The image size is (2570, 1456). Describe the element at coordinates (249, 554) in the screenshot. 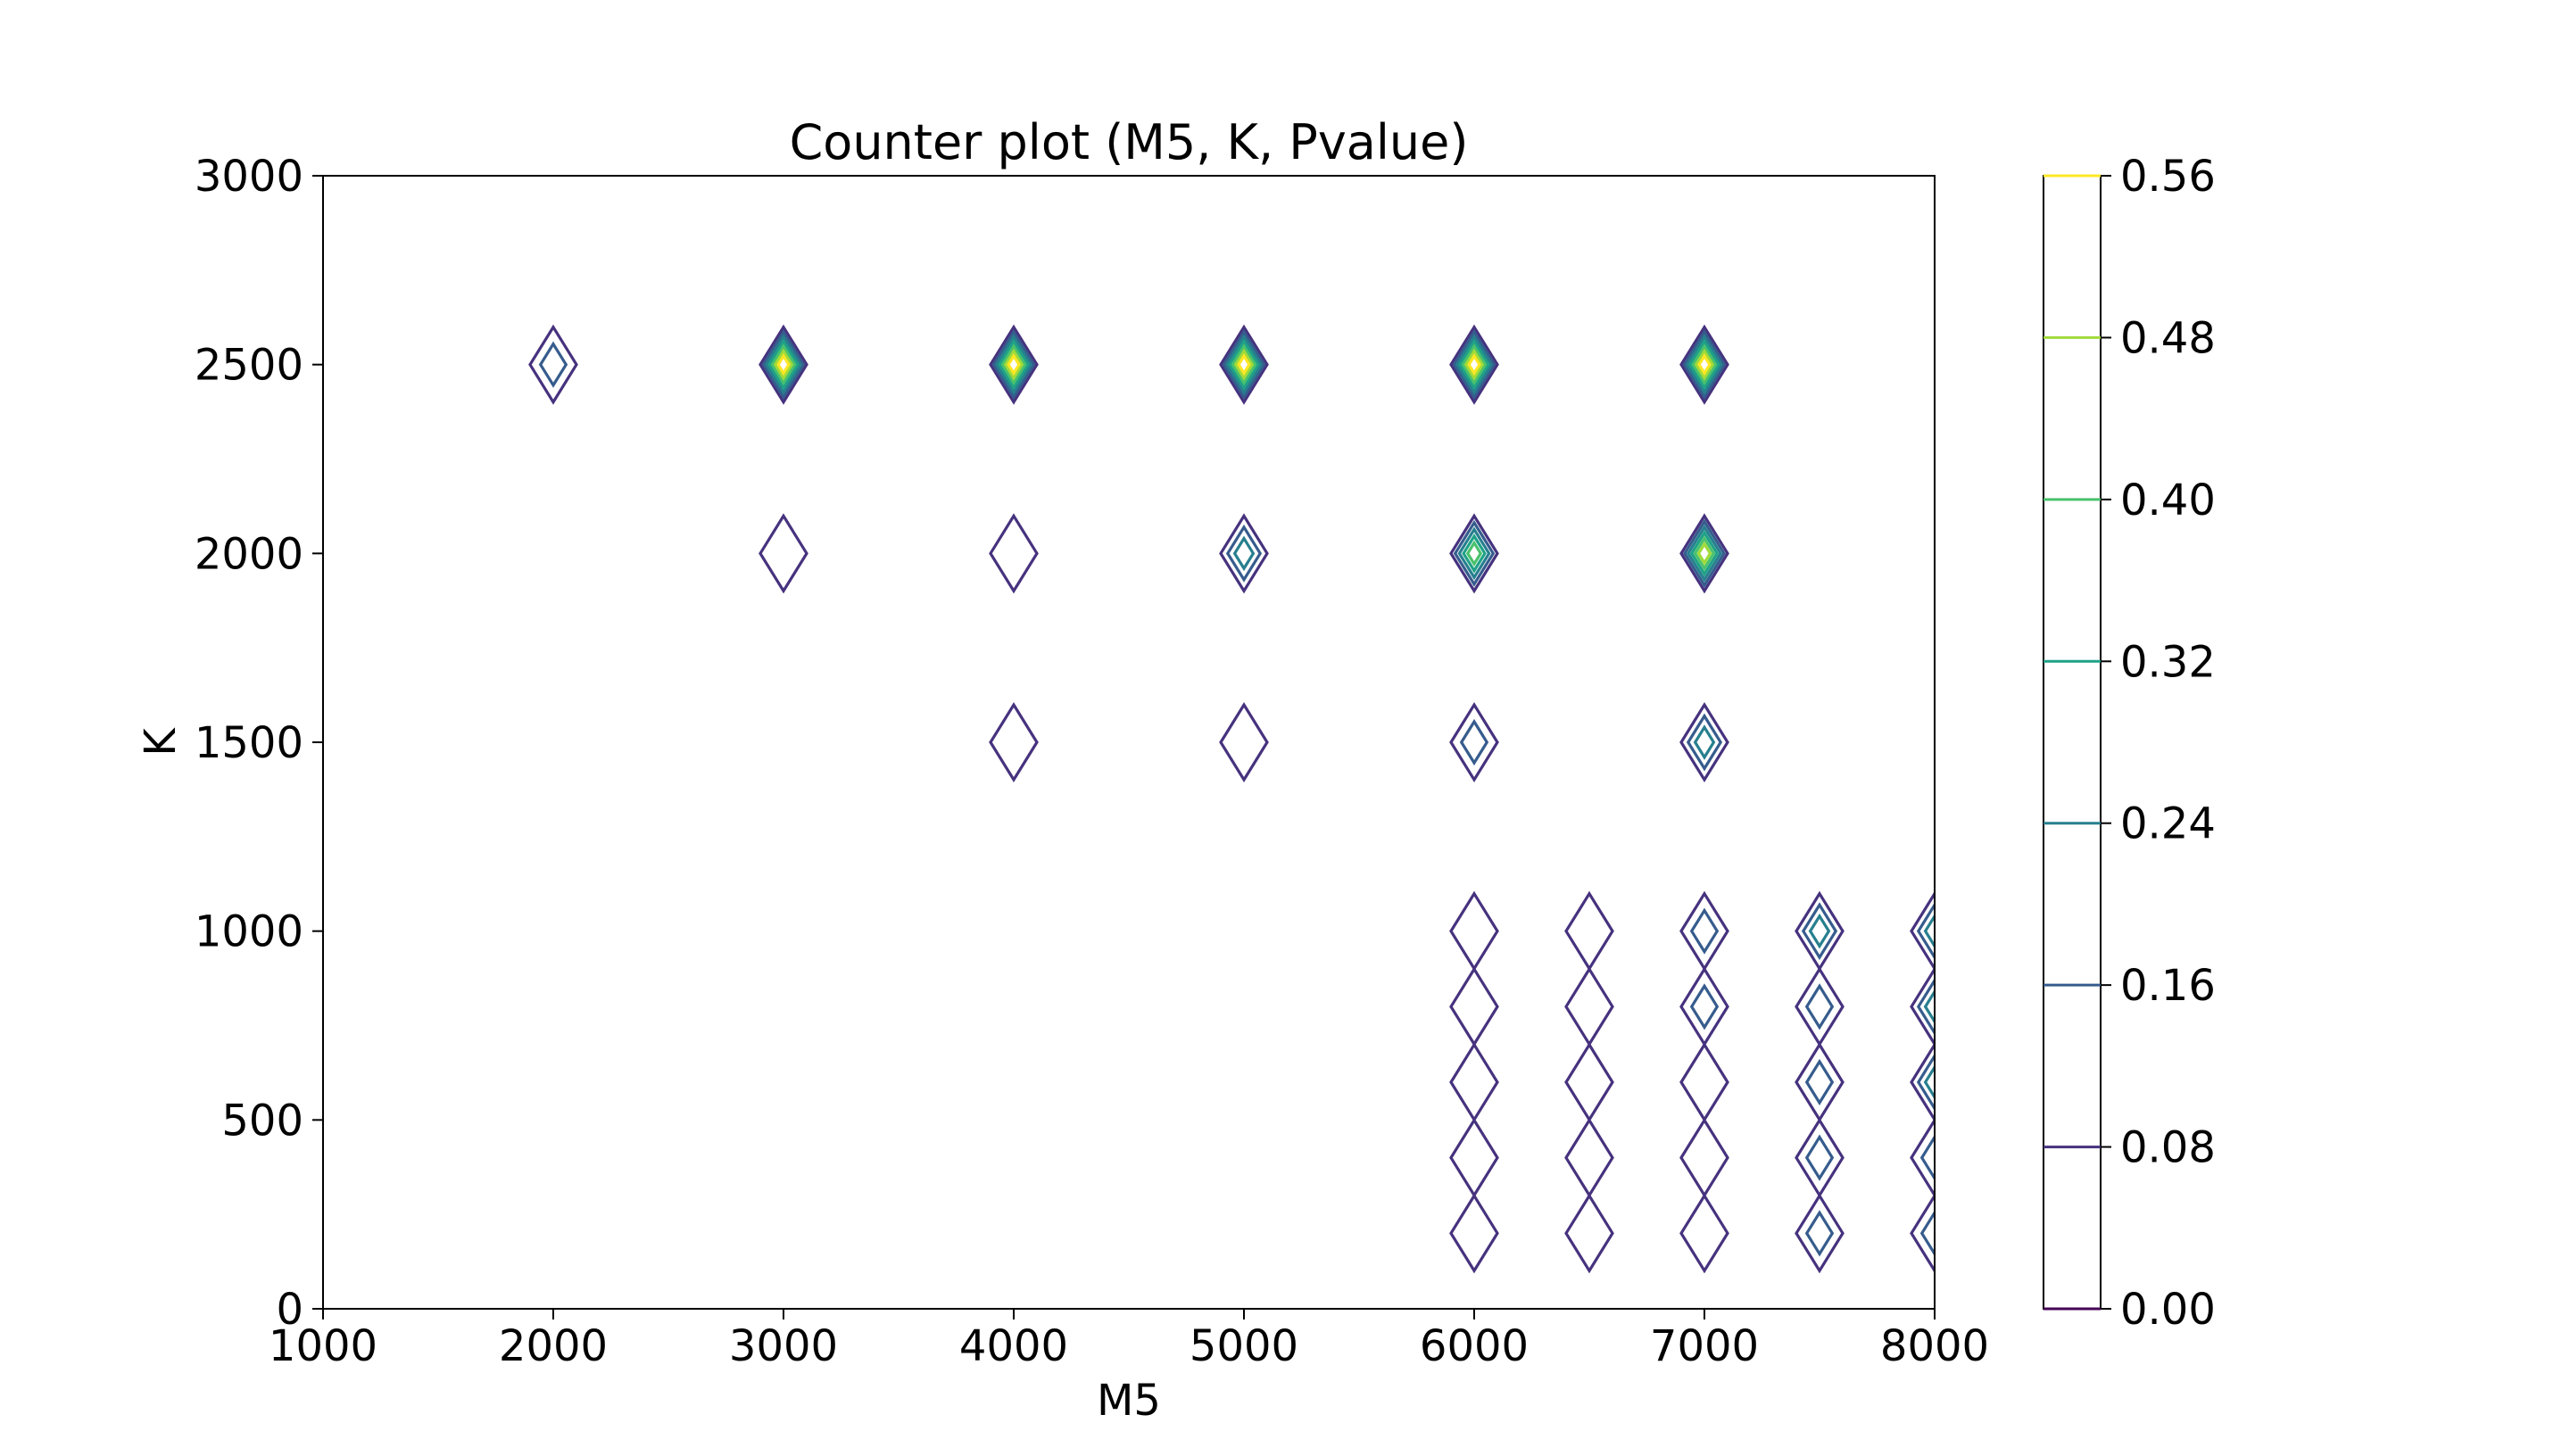

I see `y-tick-label: 2000` at that location.